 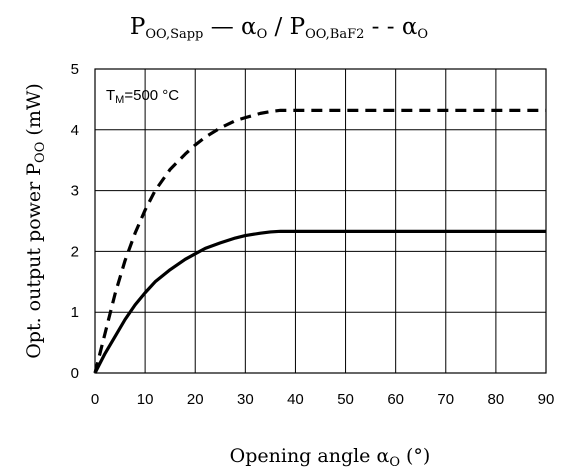 I want to click on x-axis-label: Opening angle αO (°), so click(x=330, y=457).